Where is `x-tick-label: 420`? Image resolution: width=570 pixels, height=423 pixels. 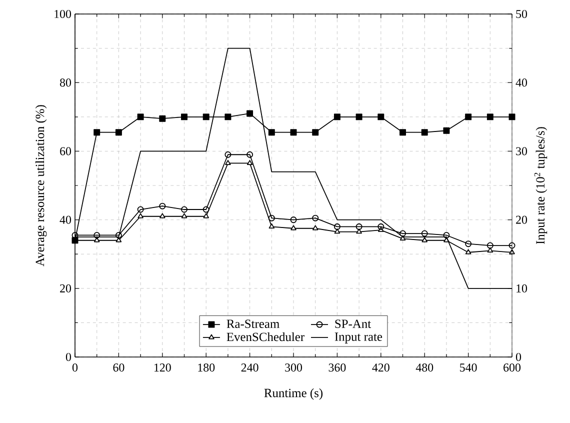
x-tick-label: 420 is located at coordinates (381, 368).